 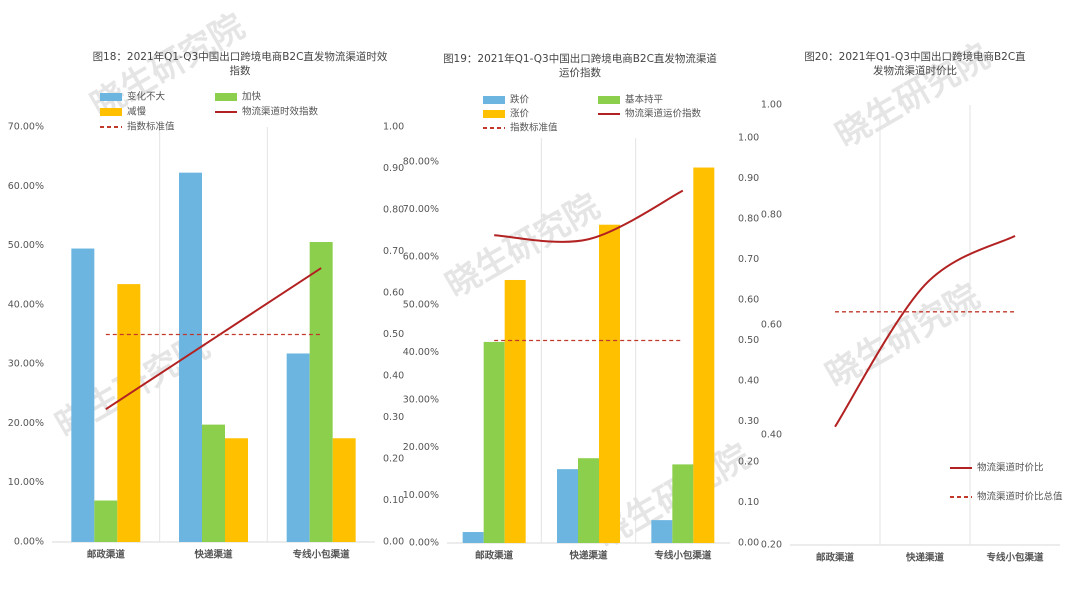 I want to click on y-tick-label: 0.60, so click(x=771, y=325).